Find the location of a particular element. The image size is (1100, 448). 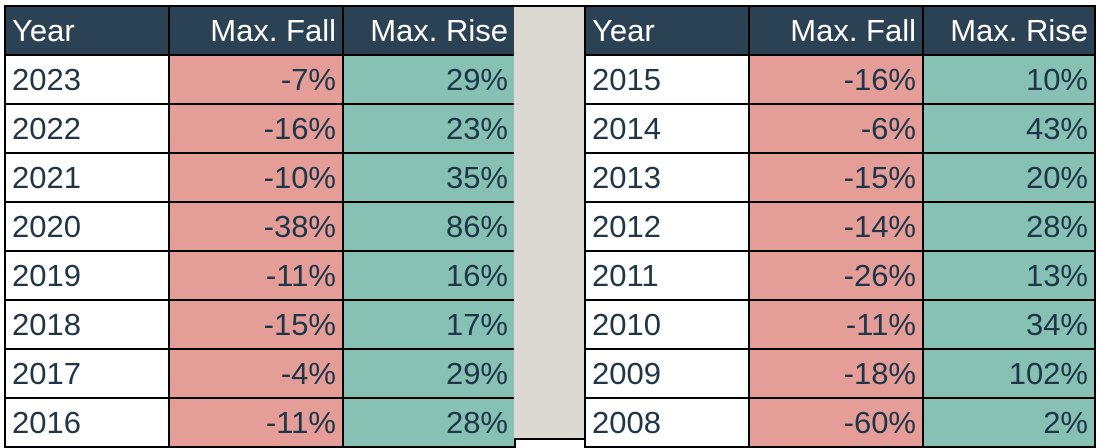

max-rise-cell: 34% is located at coordinates (1009, 324).